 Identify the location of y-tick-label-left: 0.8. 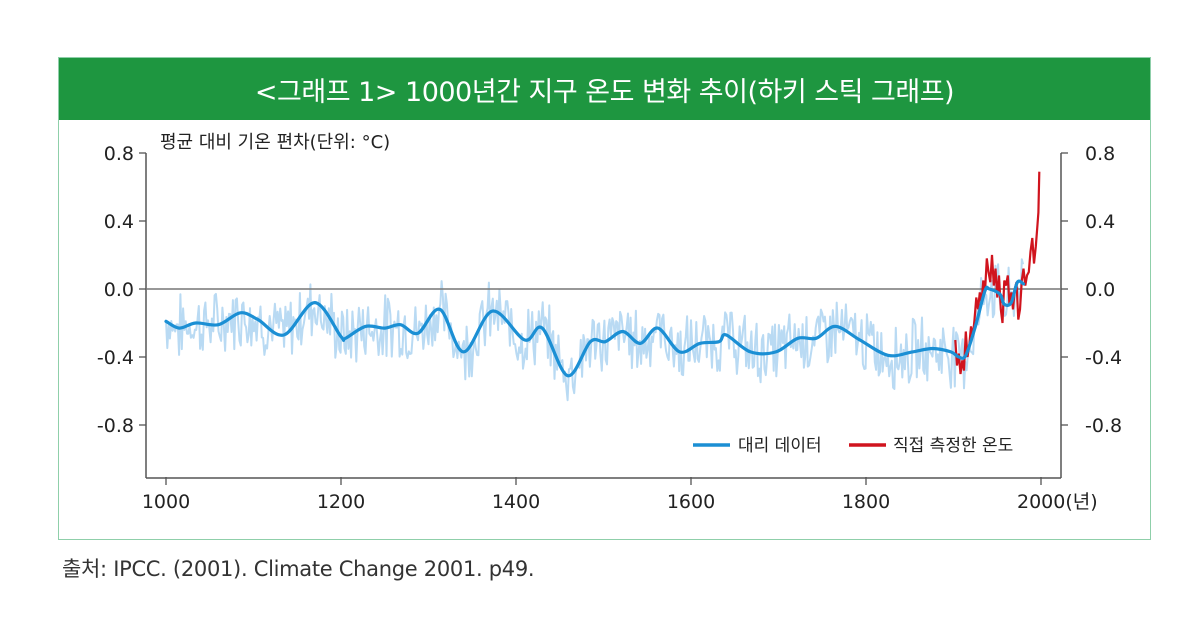
(119, 154).